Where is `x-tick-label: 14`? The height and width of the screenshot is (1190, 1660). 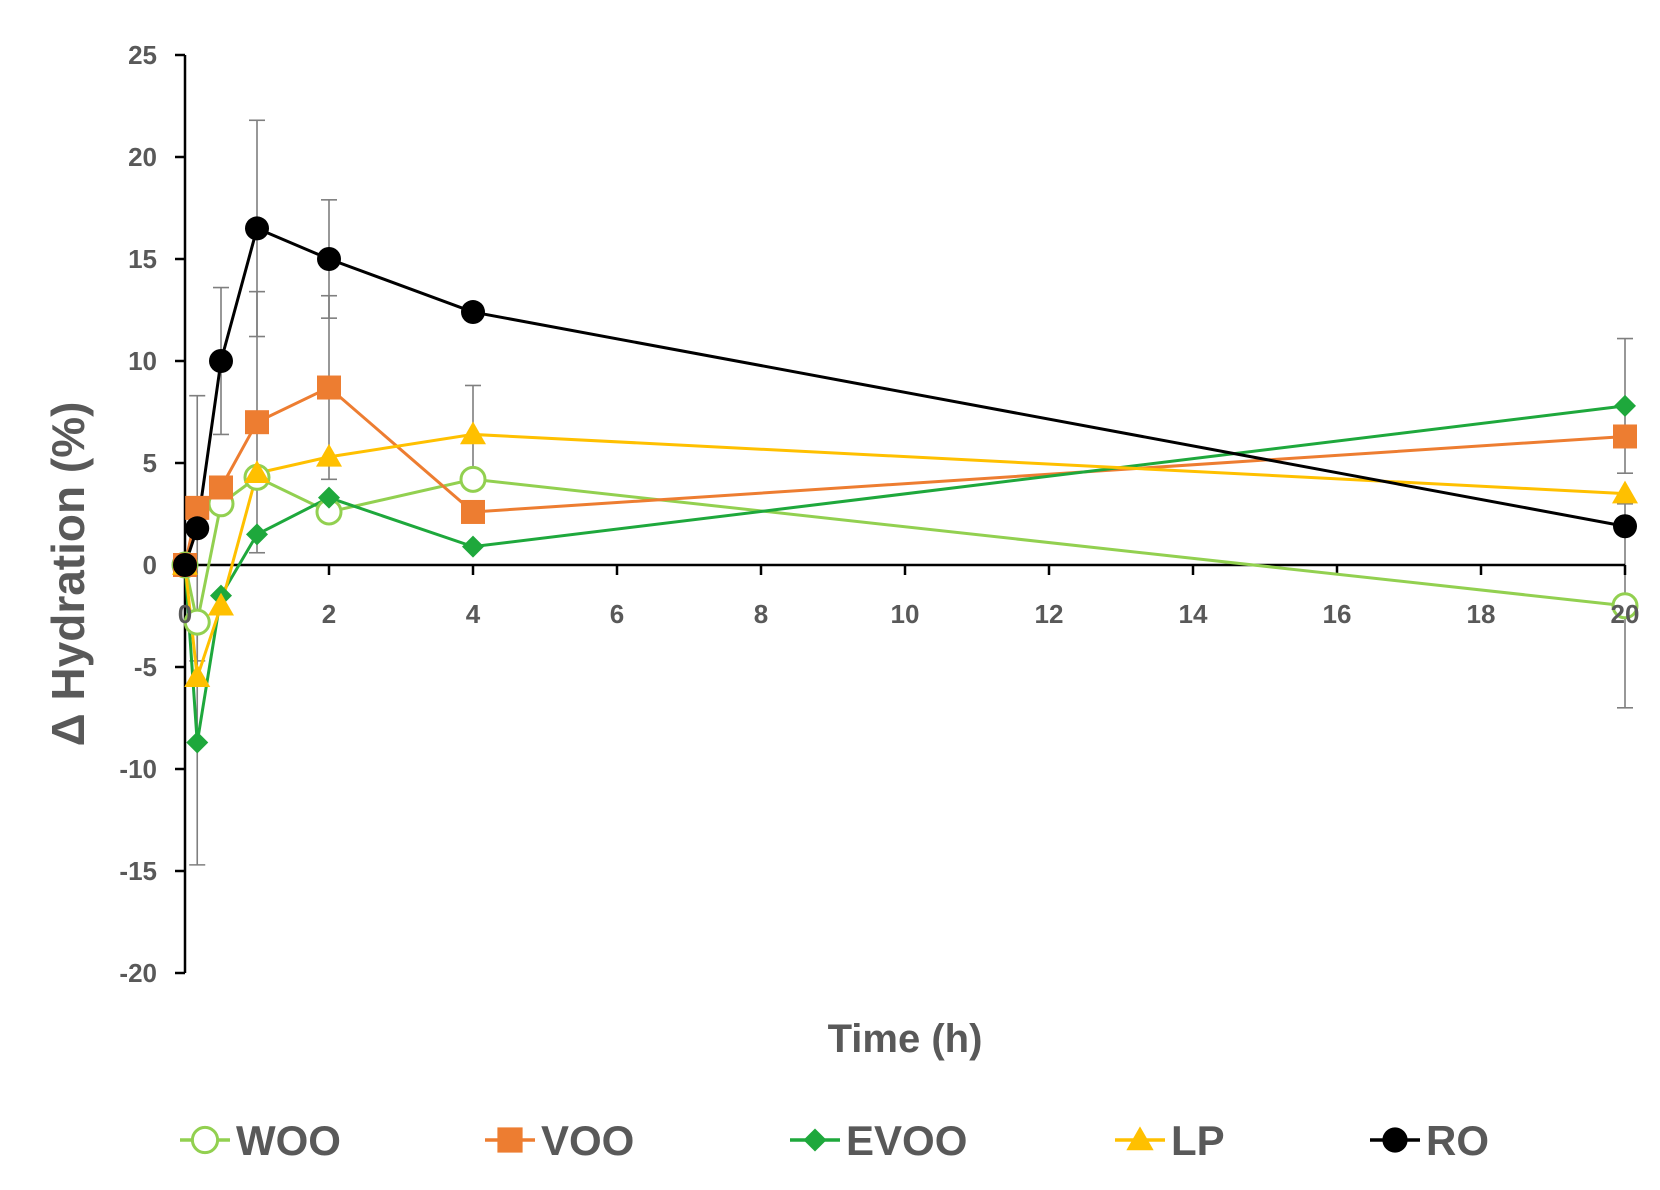 x-tick-label: 14 is located at coordinates (1193, 614).